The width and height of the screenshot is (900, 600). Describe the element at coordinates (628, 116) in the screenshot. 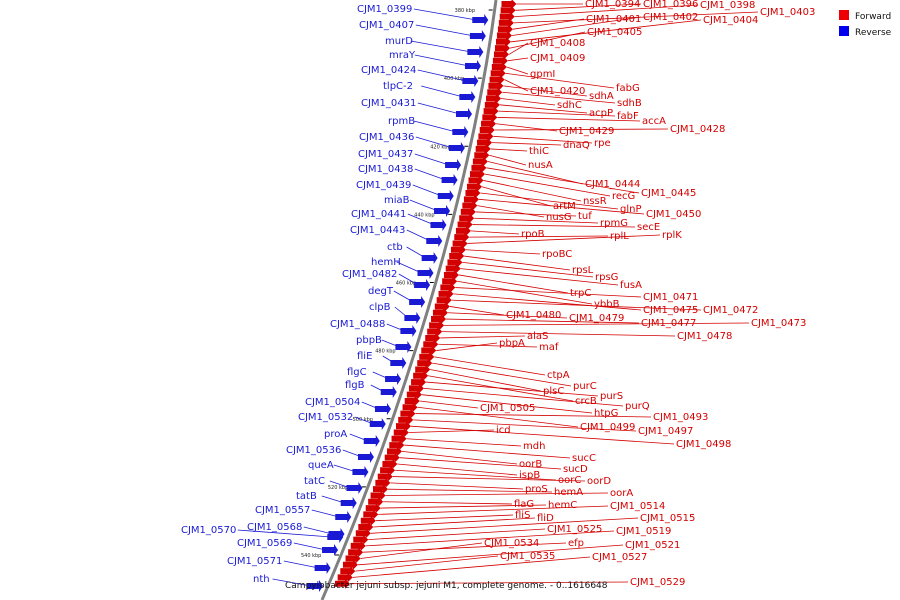

I see `forward-gene-label: fabF` at that location.